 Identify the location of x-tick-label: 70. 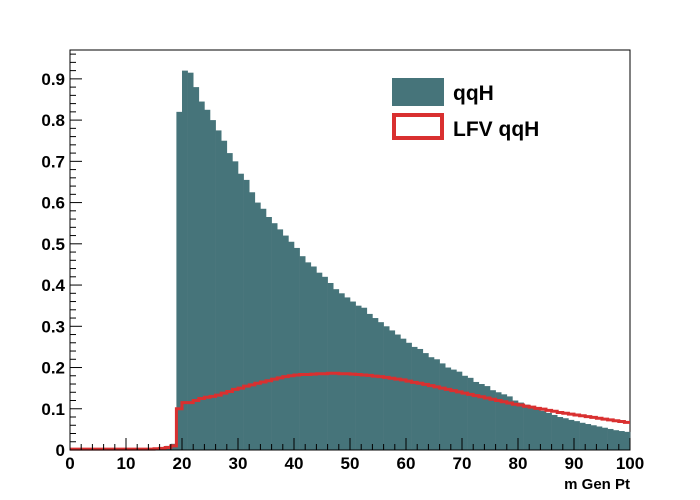
(462, 463).